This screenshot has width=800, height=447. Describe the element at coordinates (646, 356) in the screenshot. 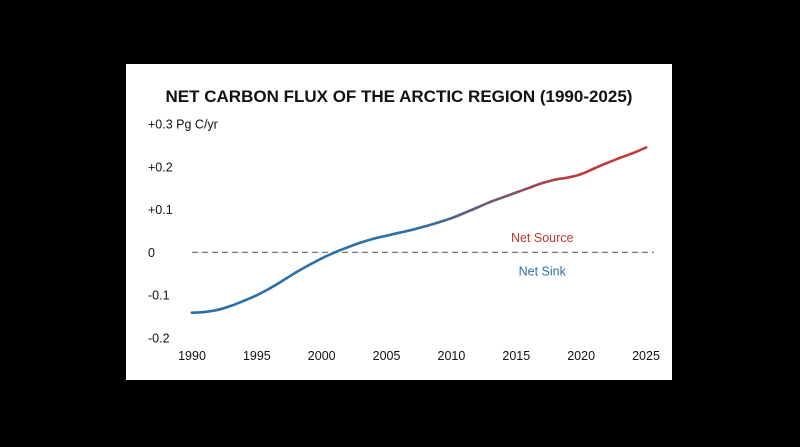

I see `x-tick-label: 2025` at that location.